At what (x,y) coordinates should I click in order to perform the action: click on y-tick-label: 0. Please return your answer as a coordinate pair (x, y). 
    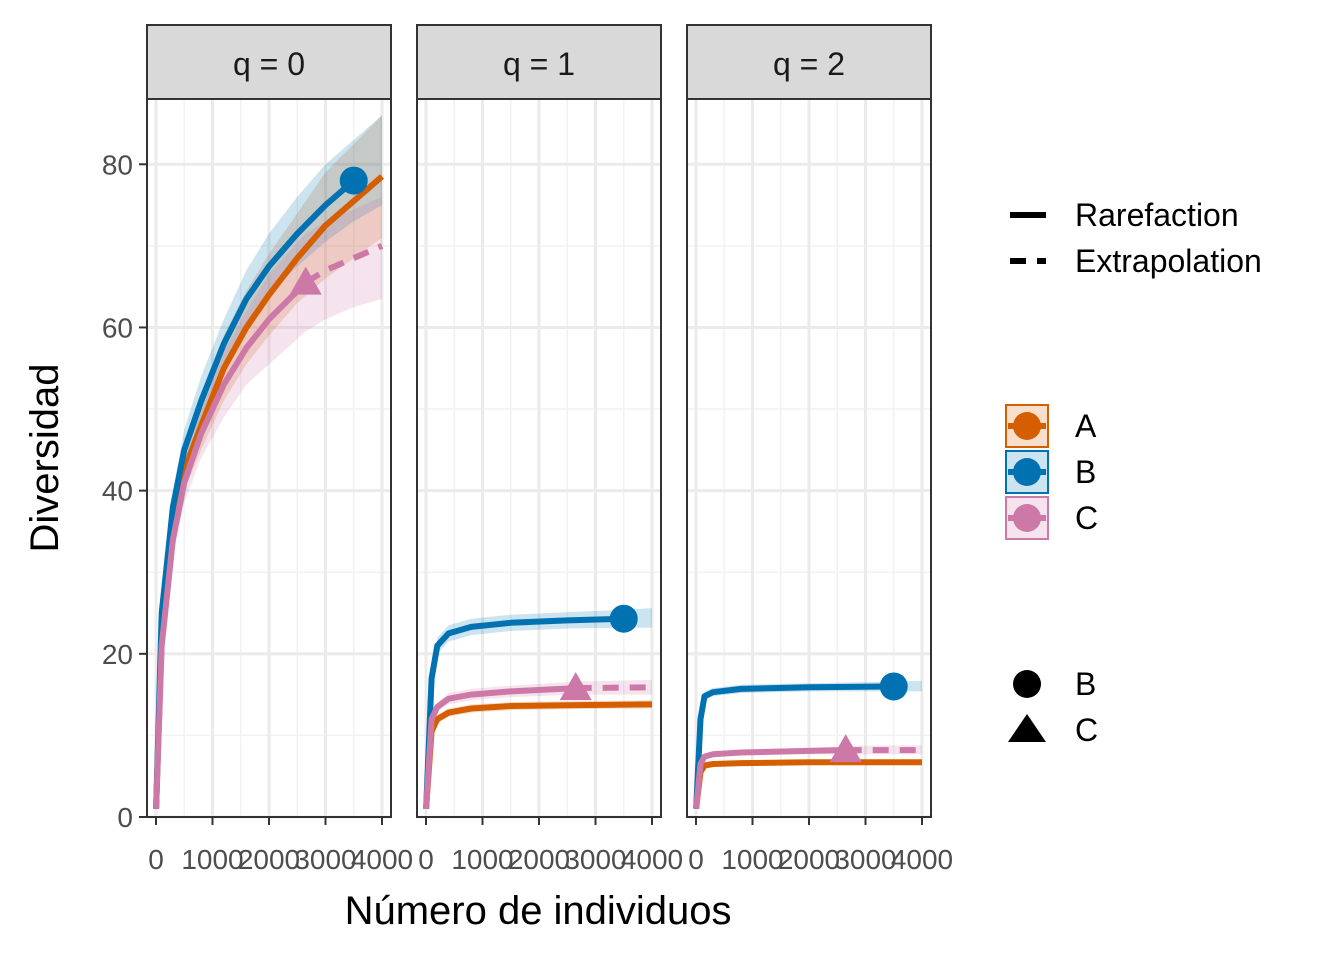
    Looking at the image, I should click on (125, 817).